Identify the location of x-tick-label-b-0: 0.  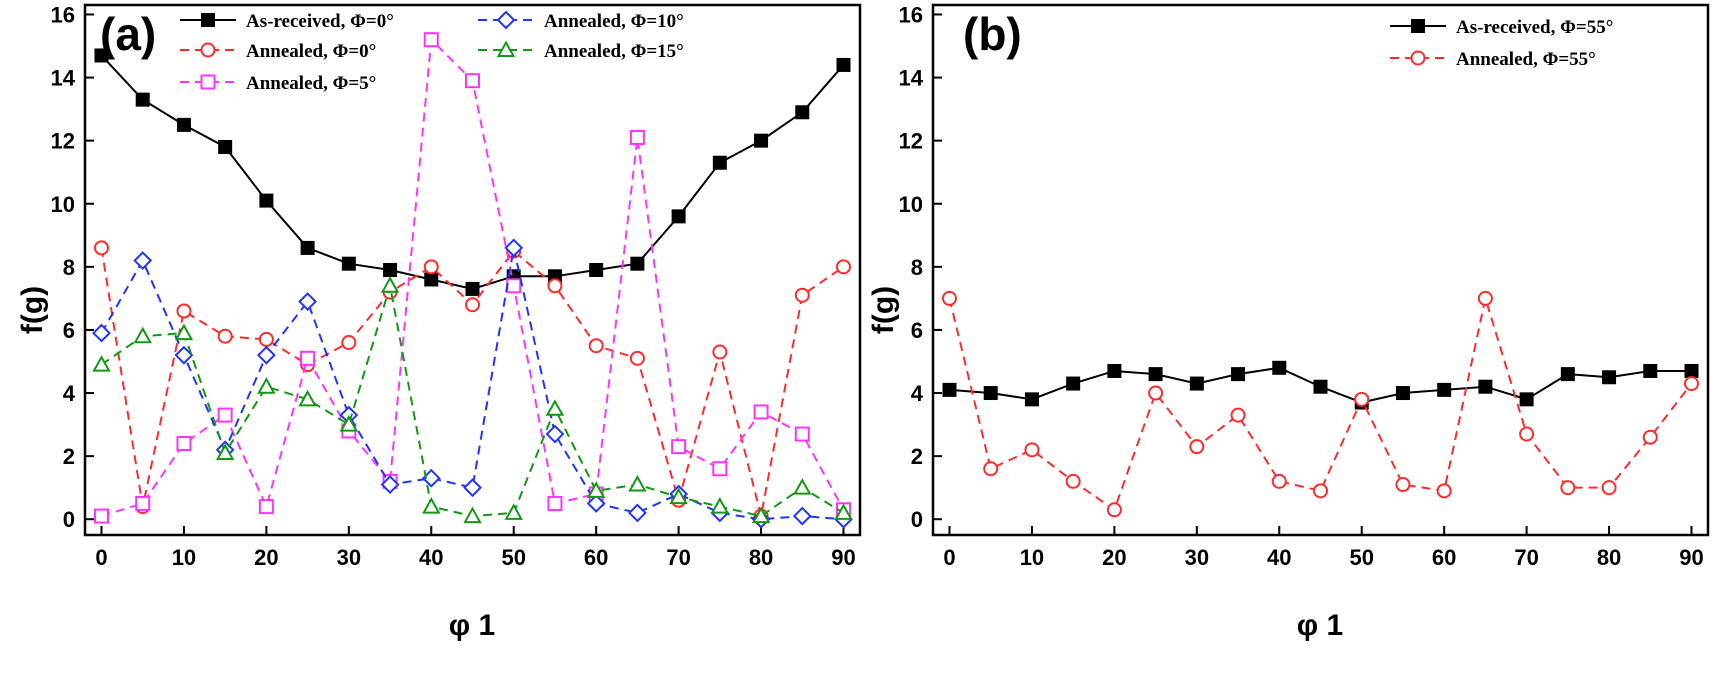
(949, 557).